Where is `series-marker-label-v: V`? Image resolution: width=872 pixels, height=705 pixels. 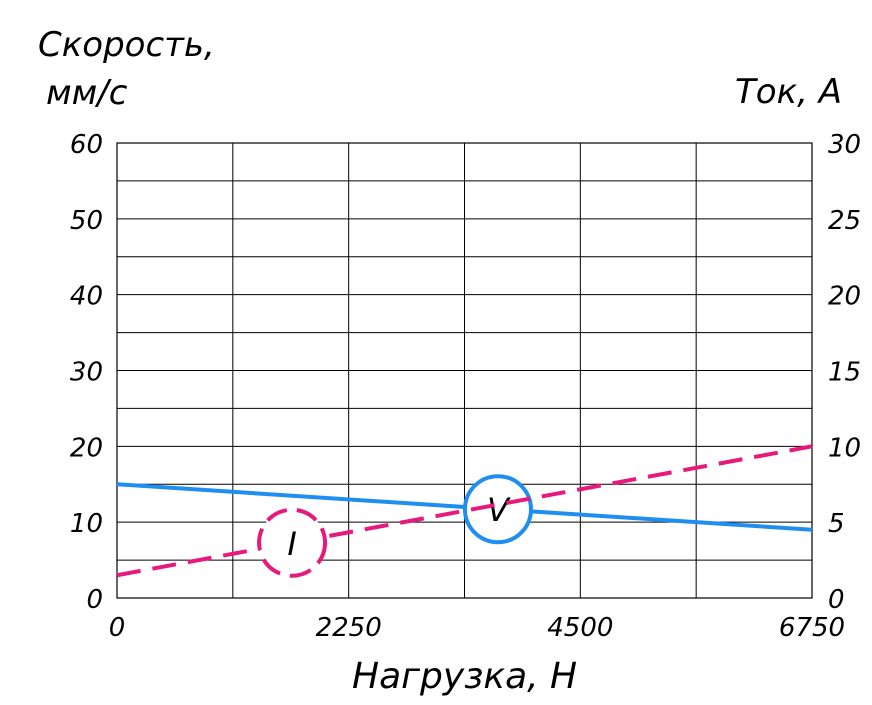 series-marker-label-v: V is located at coordinates (499, 510).